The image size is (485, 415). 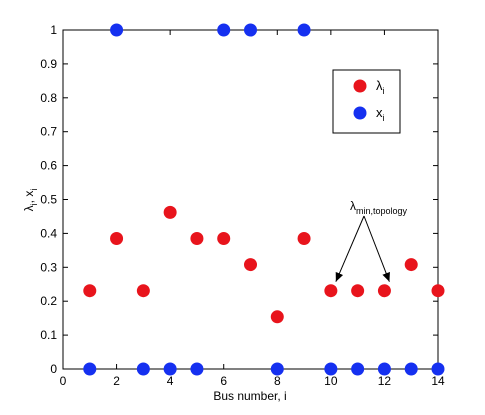 I want to click on y-axis-label-sep: , x, so click(x=29, y=197).